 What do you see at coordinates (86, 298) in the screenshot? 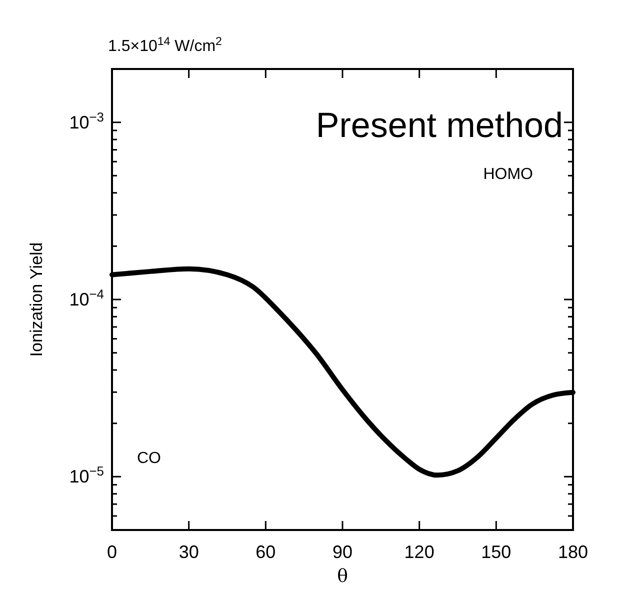
I see `y-tick-label: 10$^{−4}$` at bounding box center [86, 298].